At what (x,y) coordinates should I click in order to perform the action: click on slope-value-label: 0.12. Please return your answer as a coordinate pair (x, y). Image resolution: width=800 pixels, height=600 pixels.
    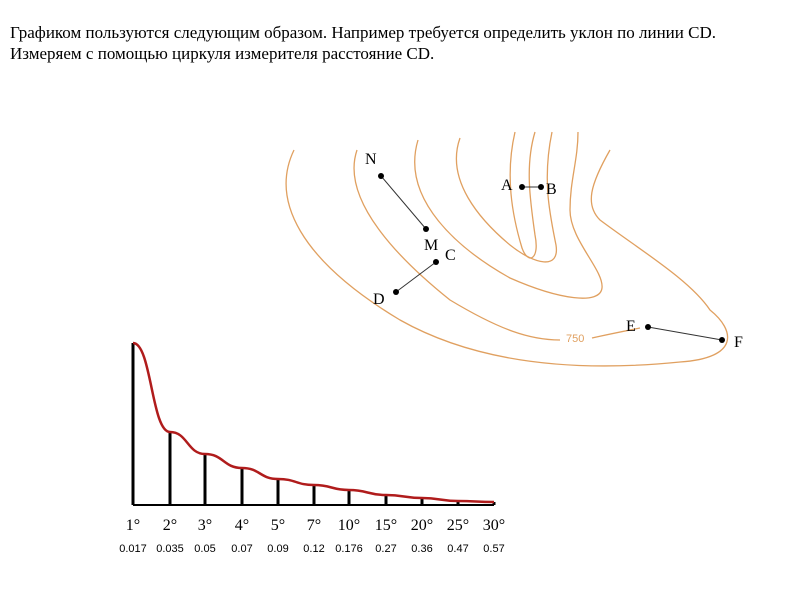
    Looking at the image, I should click on (313, 549).